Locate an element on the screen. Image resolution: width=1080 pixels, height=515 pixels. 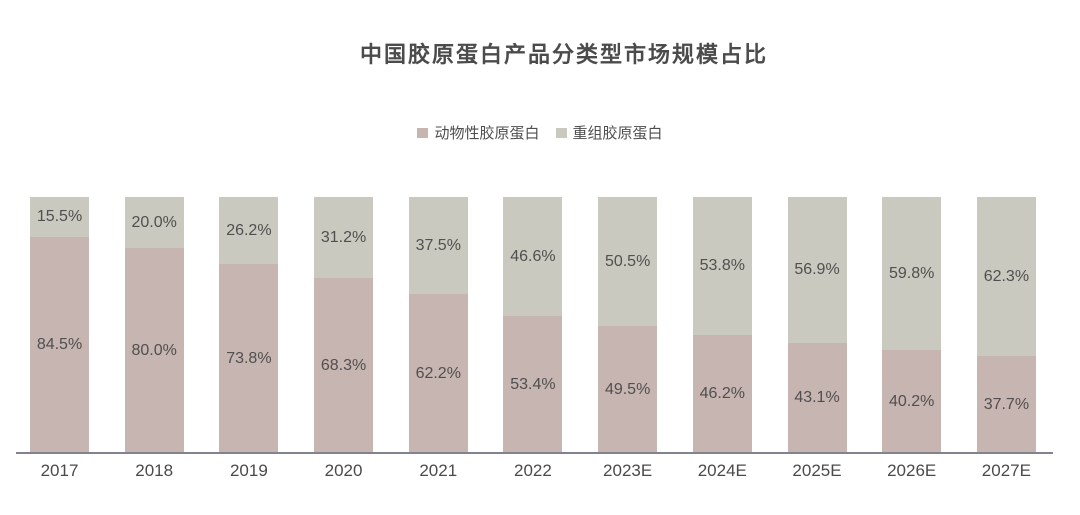
bar-2019: 26.2% 73.8% is located at coordinates (249, 325).